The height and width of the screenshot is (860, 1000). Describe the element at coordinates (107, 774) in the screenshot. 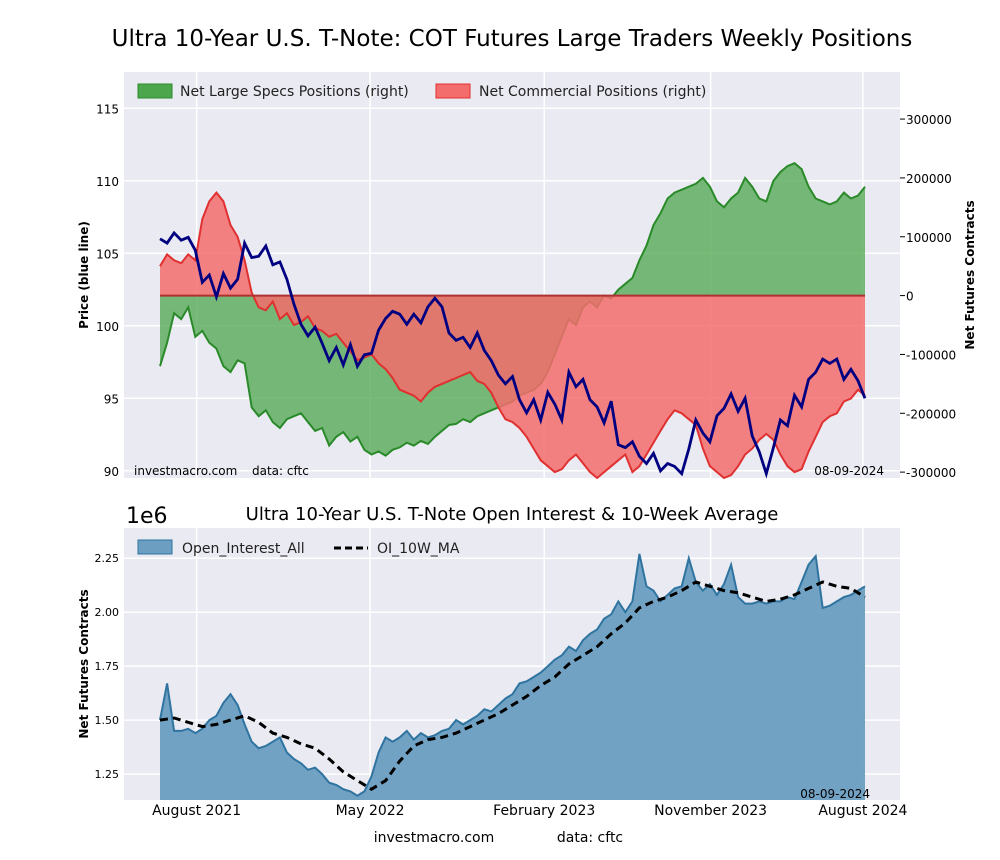

I see `bottom-y-tick-4: 1.25` at that location.